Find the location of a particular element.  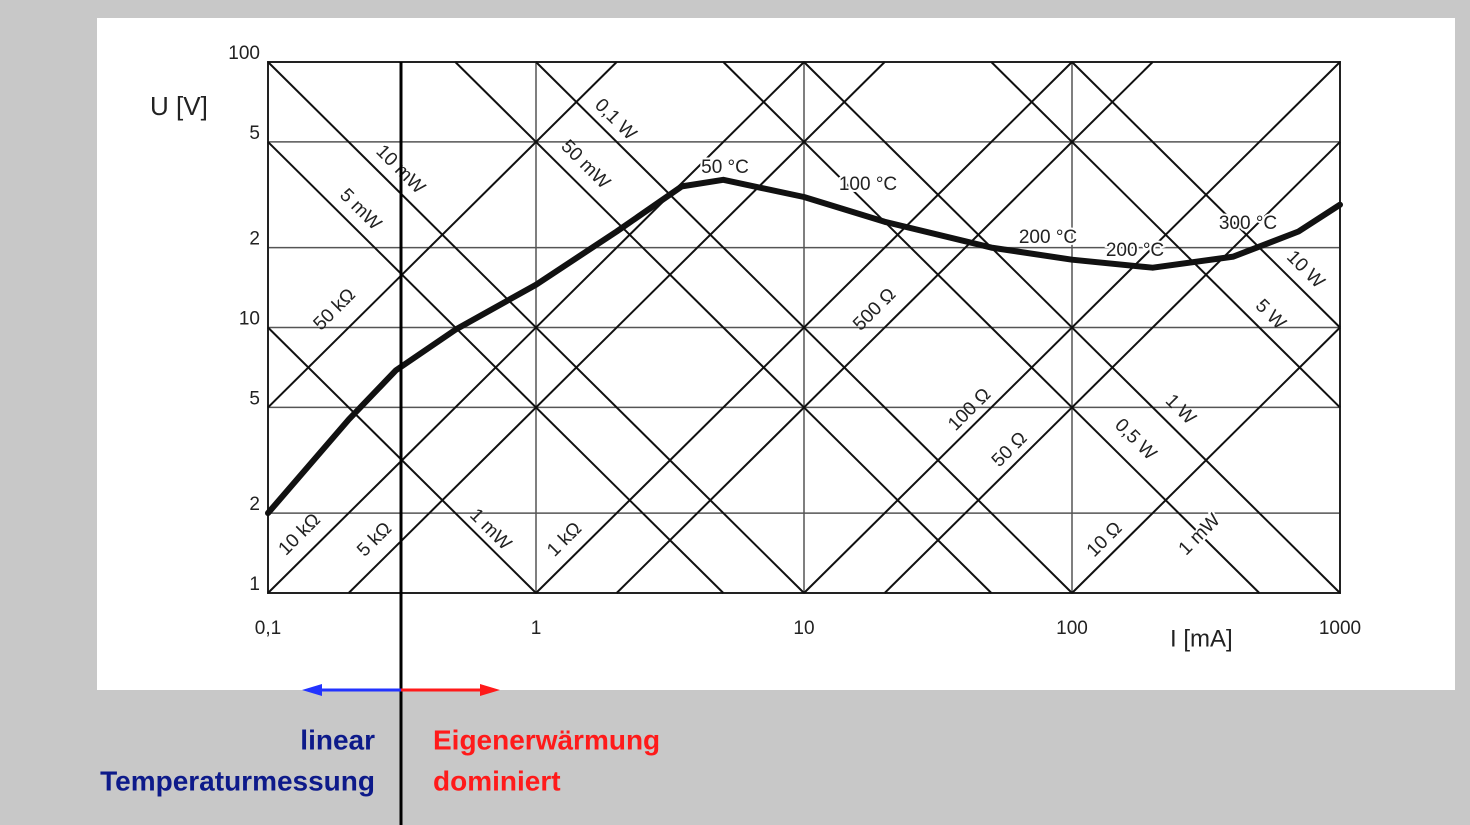

y-tick-label: 100 is located at coordinates (244, 53).